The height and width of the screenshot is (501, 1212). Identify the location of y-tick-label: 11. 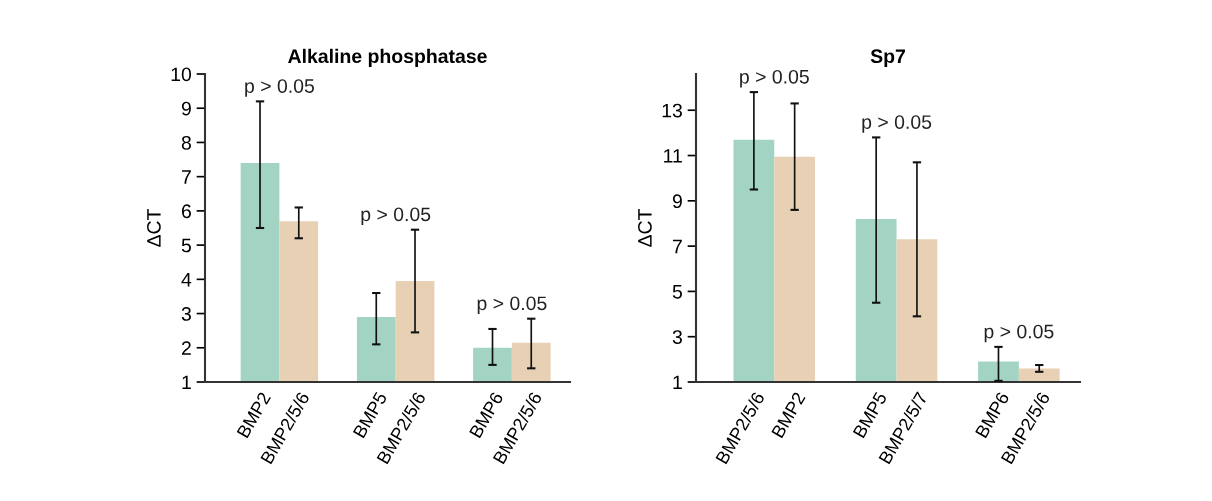
(673, 156).